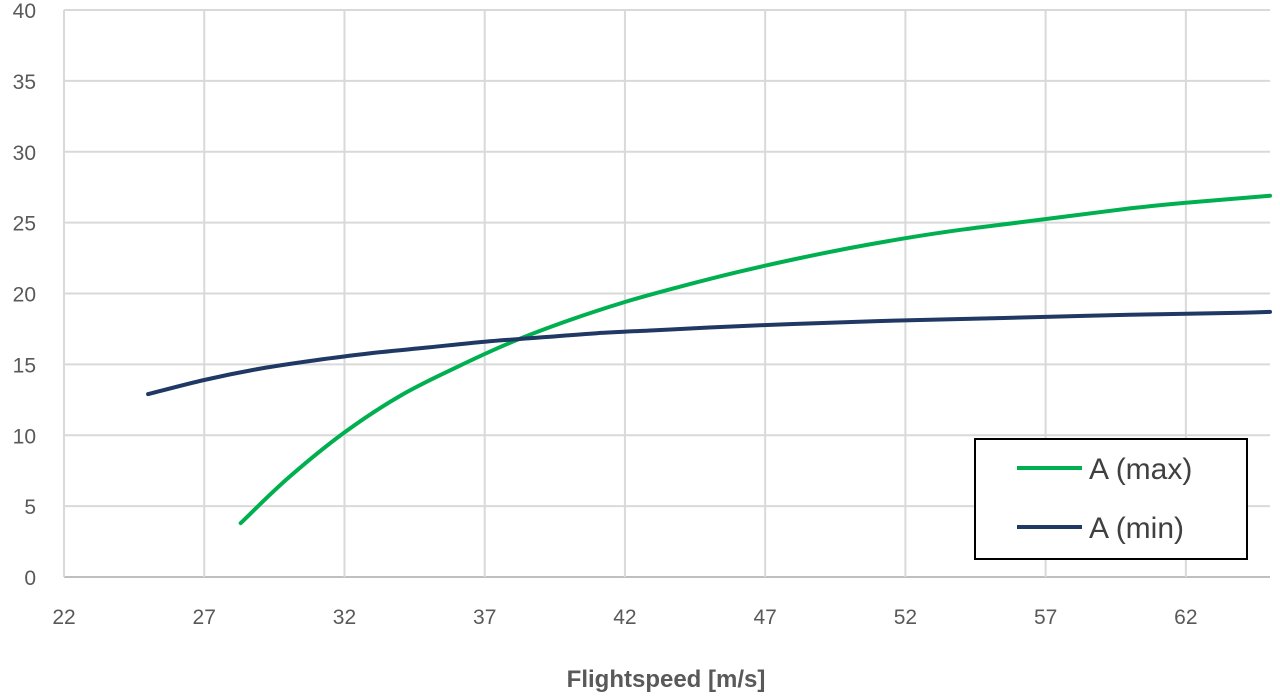 Image resolution: width=1280 pixels, height=696 pixels. Describe the element at coordinates (666, 679) in the screenshot. I see `x-axis-label: Flightspeed [m/s]` at that location.